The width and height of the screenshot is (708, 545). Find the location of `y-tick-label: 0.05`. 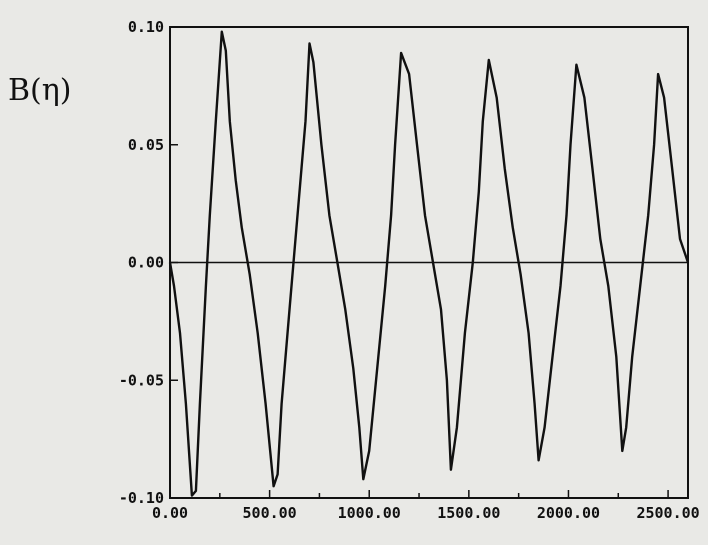

y-tick-label: 0.05 is located at coordinates (146, 145).